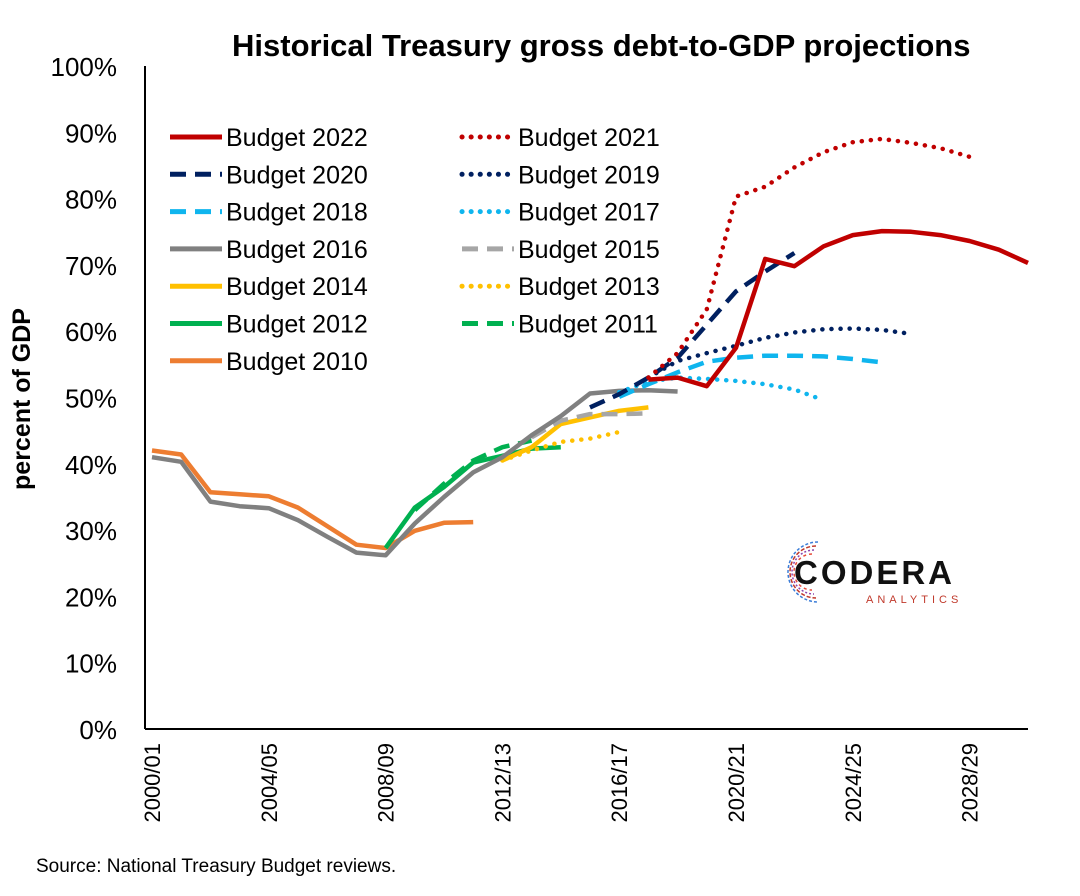 The image size is (1080, 896). What do you see at coordinates (970, 783) in the screenshot?
I see `x-tick-label: 2028/29` at bounding box center [970, 783].